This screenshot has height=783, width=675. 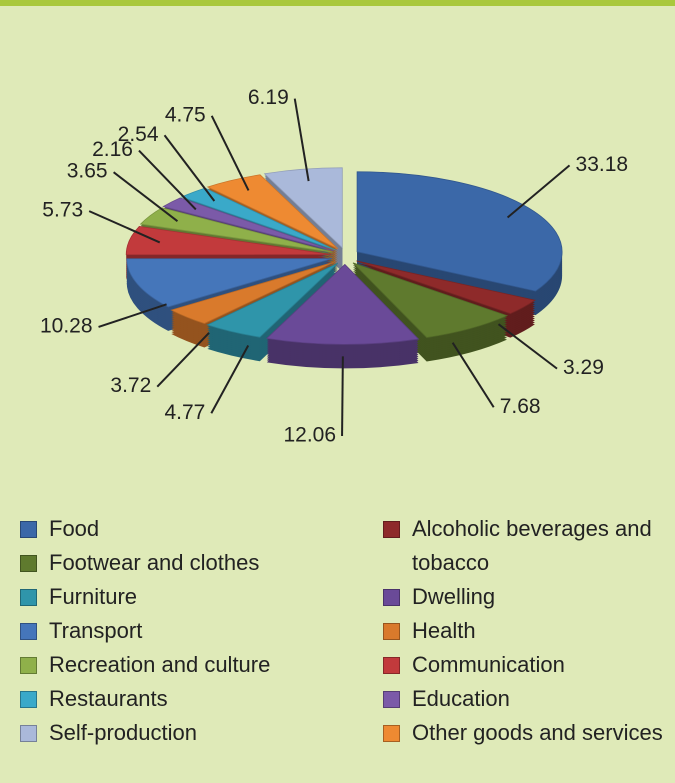 What do you see at coordinates (184, 412) in the screenshot?
I see `data-label: 4.77` at bounding box center [184, 412].